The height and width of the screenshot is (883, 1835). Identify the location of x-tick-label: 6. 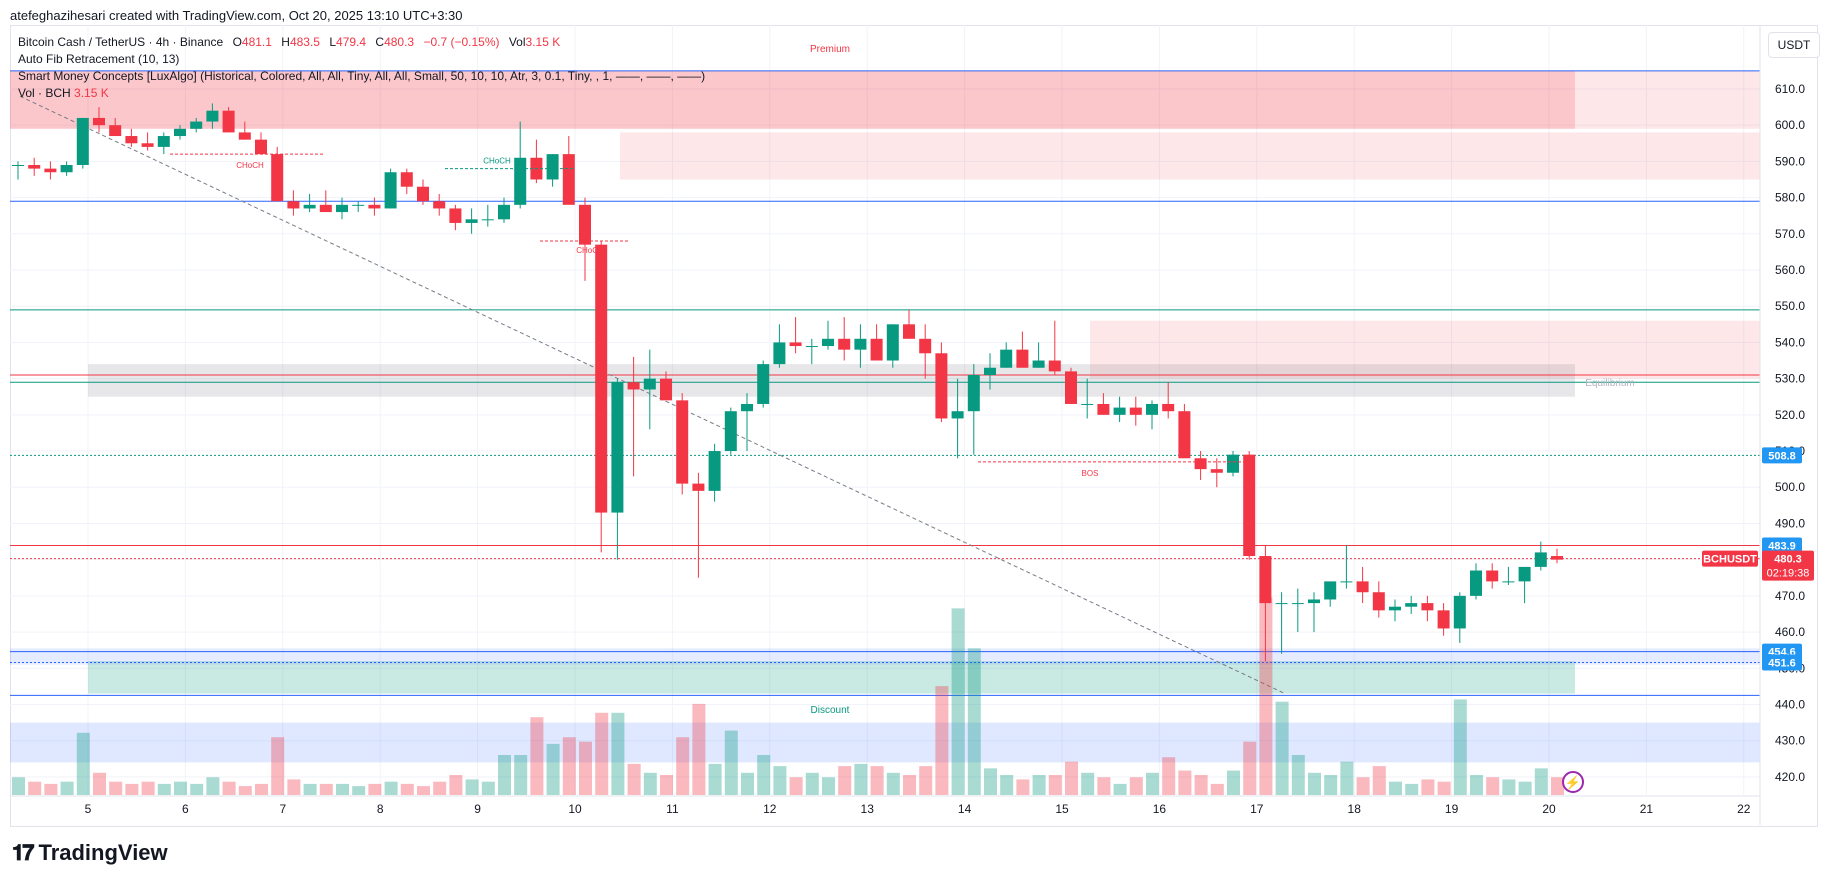
(185, 809).